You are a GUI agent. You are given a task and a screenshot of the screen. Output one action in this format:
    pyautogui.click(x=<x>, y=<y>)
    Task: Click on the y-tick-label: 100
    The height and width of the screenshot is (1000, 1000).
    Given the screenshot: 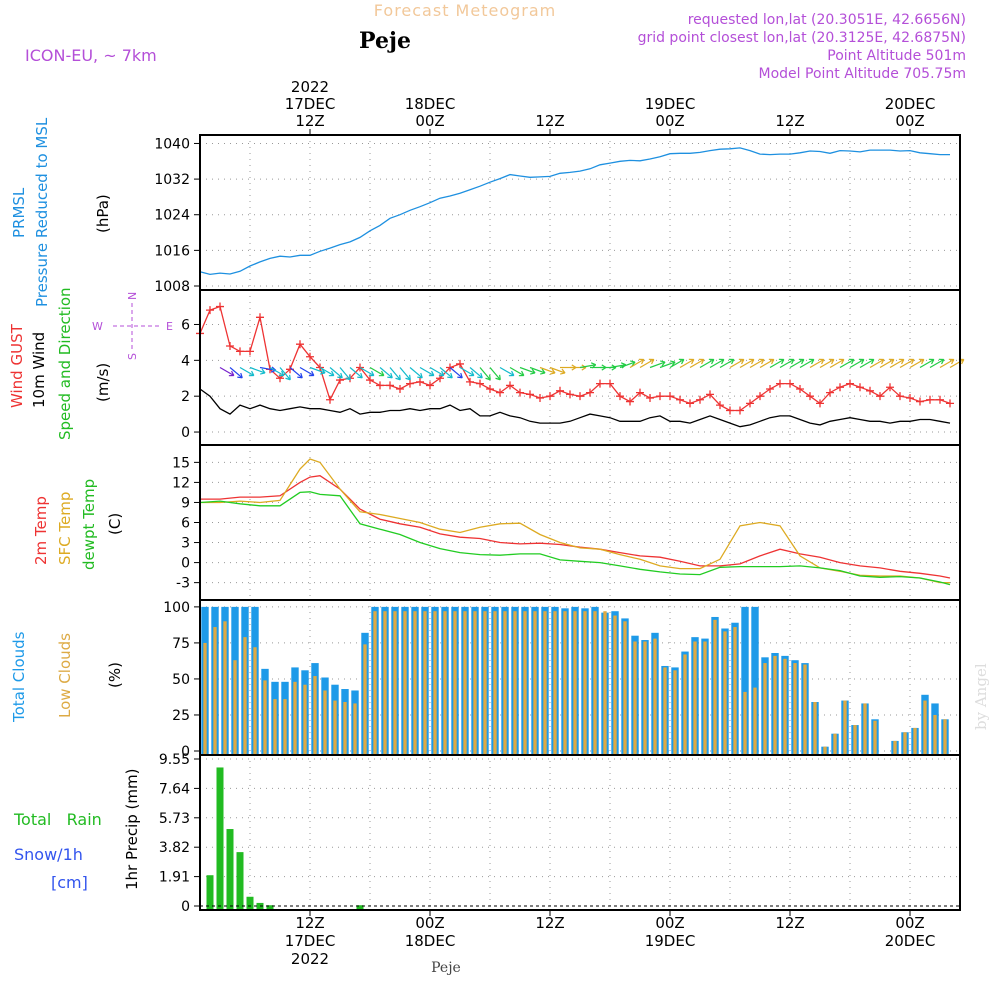 What is the action you would take?
    pyautogui.click(x=176, y=608)
    